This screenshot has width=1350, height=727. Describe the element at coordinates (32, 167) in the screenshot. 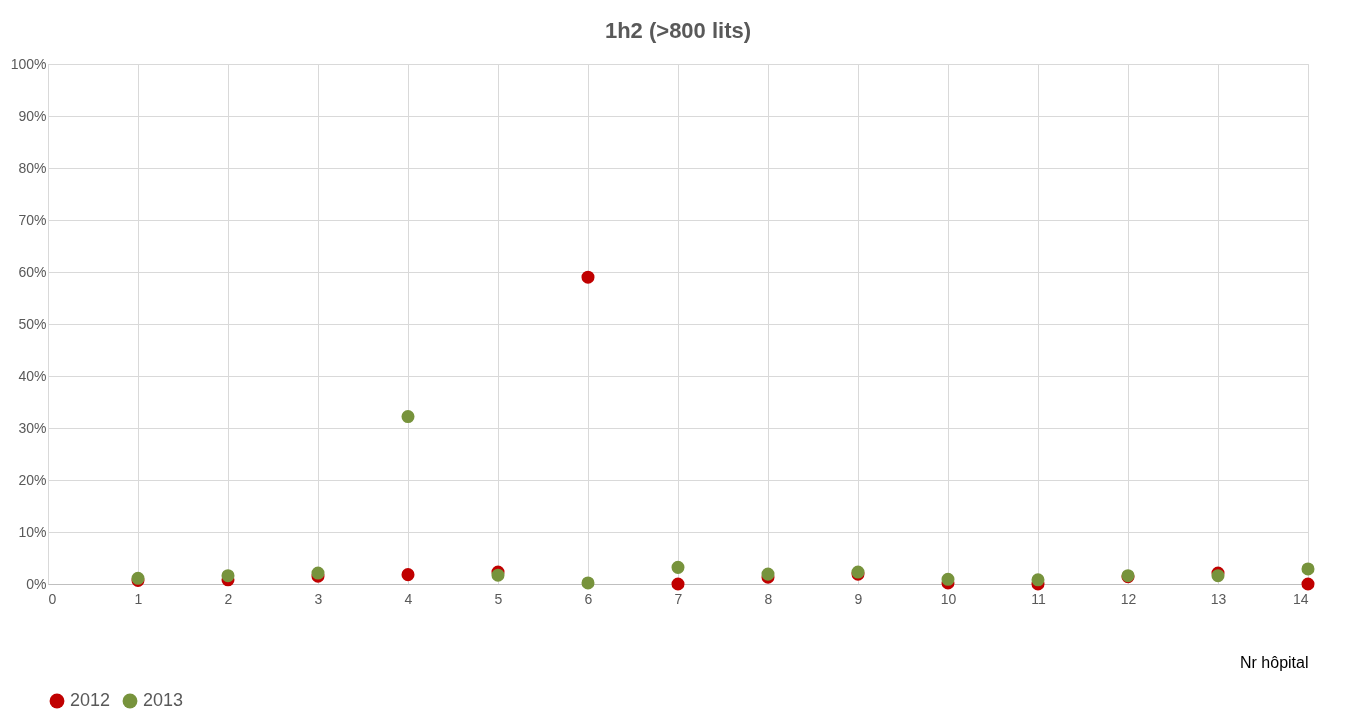

I see `y-tick-label: 80%` at that location.